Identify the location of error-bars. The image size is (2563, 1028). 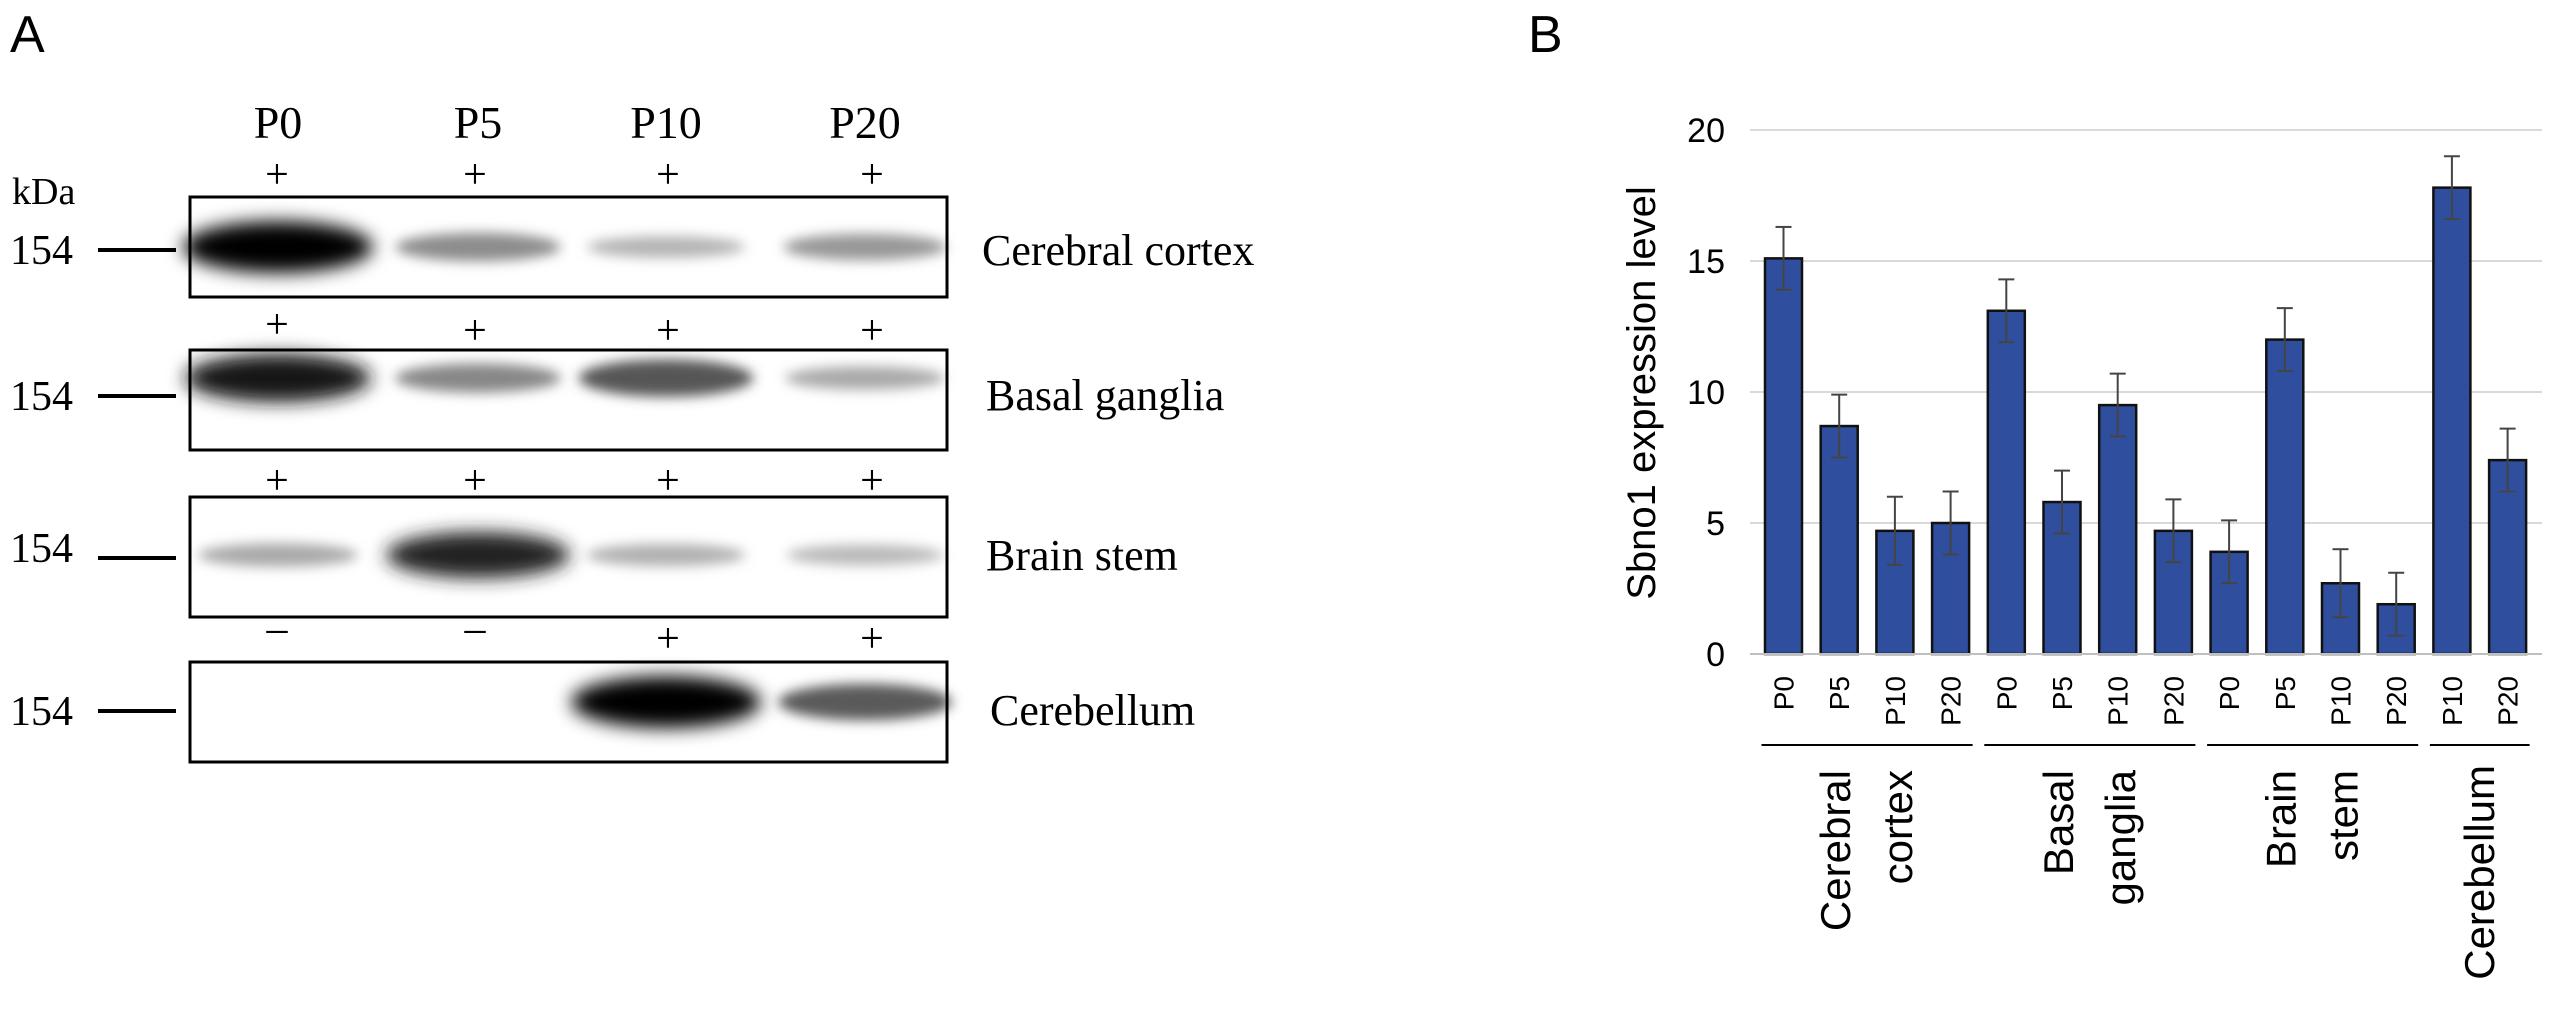
(2145, 396).